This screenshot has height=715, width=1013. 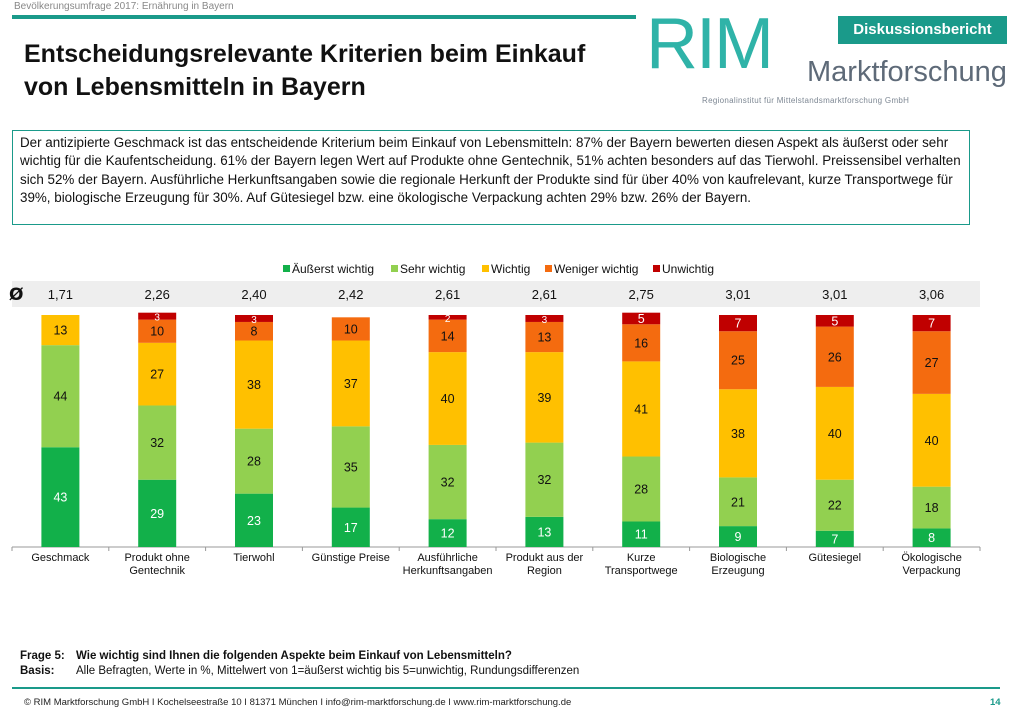 I want to click on category-label: Region, so click(x=544, y=571).